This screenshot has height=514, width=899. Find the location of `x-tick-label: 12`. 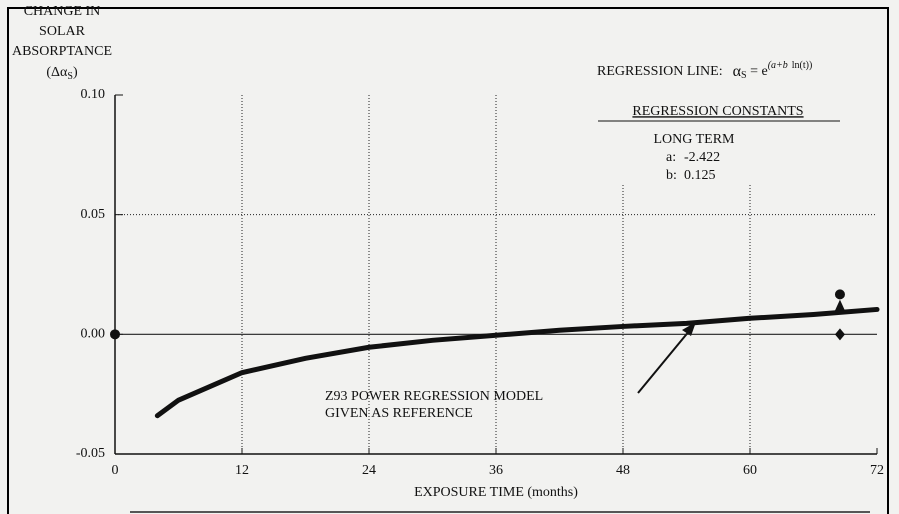

x-tick-label: 12 is located at coordinates (242, 470).